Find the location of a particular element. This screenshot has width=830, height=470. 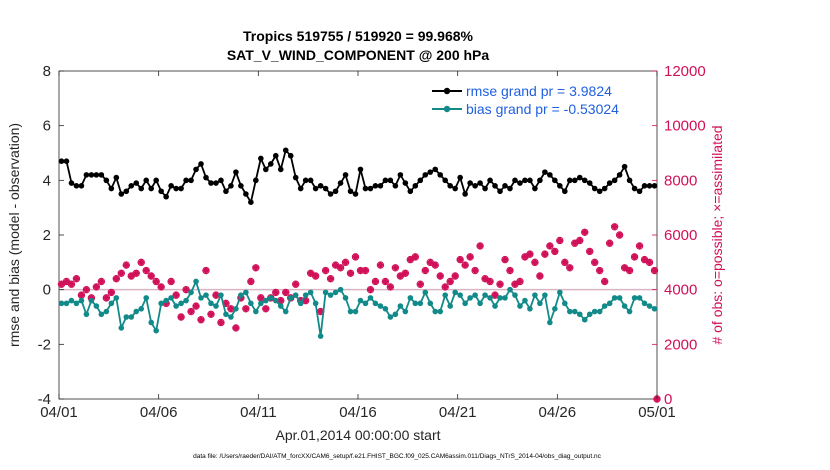

x-tick-label: 04/16 is located at coordinates (358, 412).